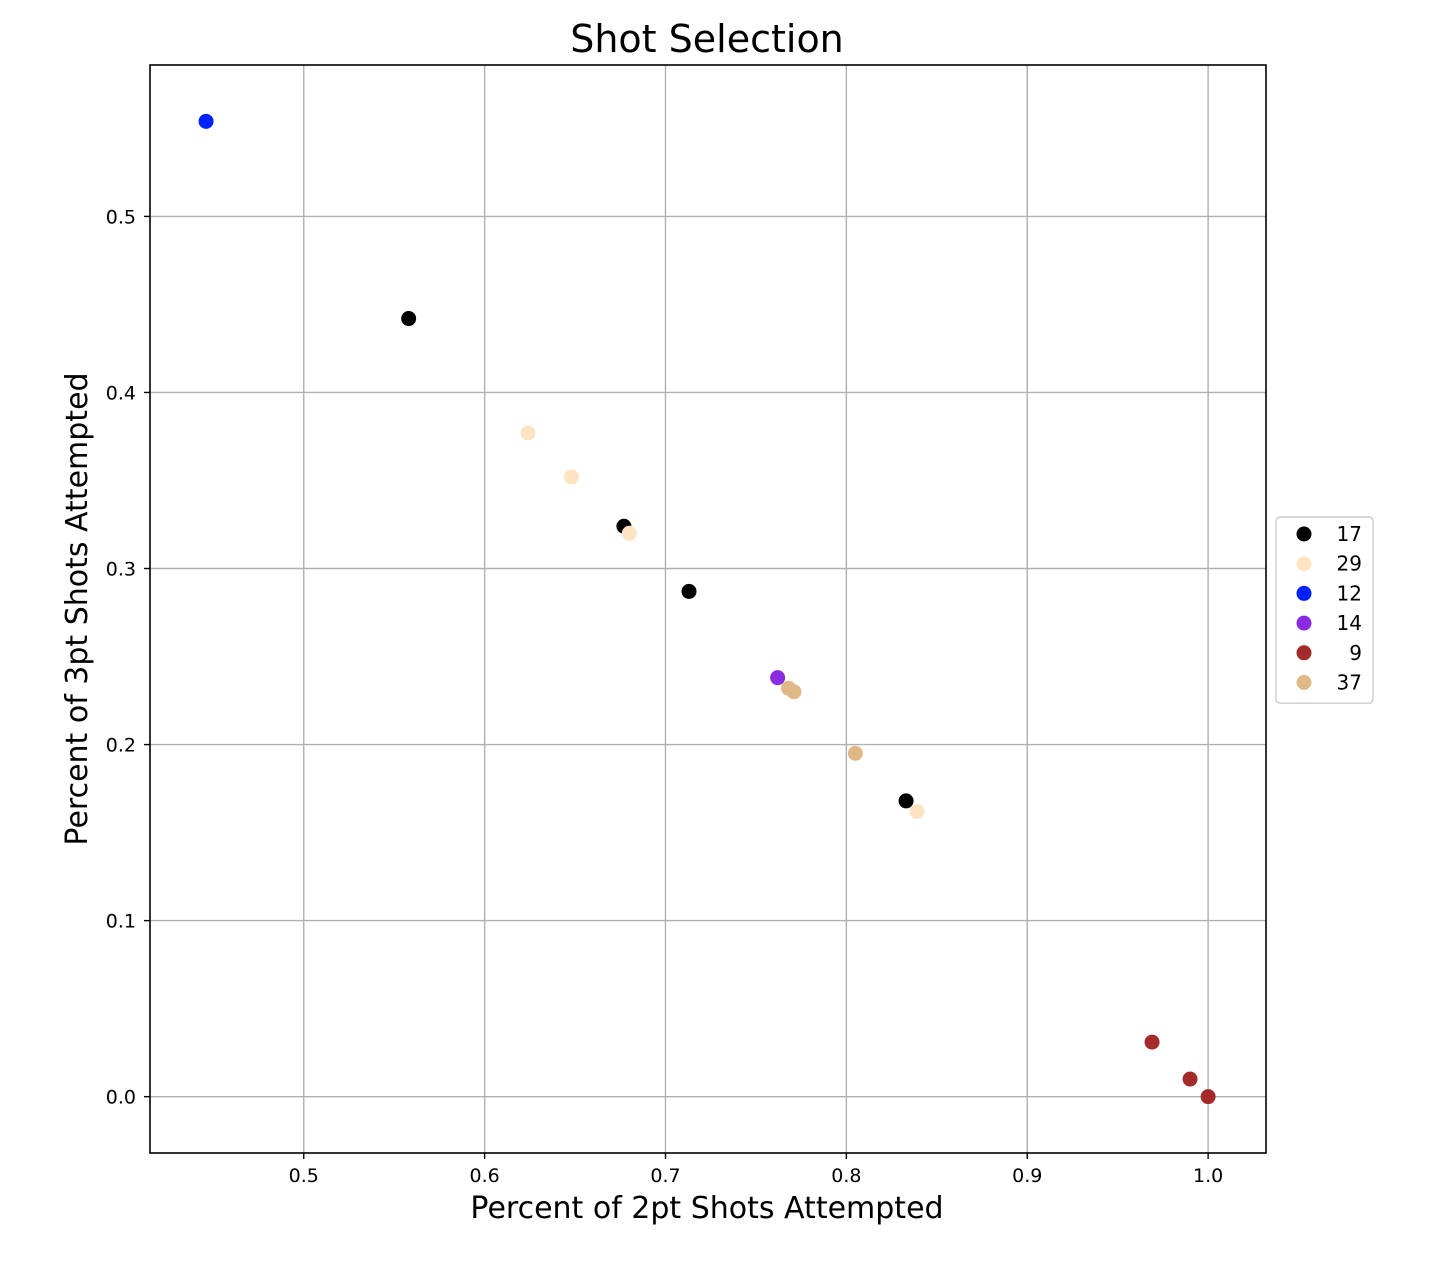  Describe the element at coordinates (121, 922) in the screenshot. I see `y-tick-label: 0.1` at that location.